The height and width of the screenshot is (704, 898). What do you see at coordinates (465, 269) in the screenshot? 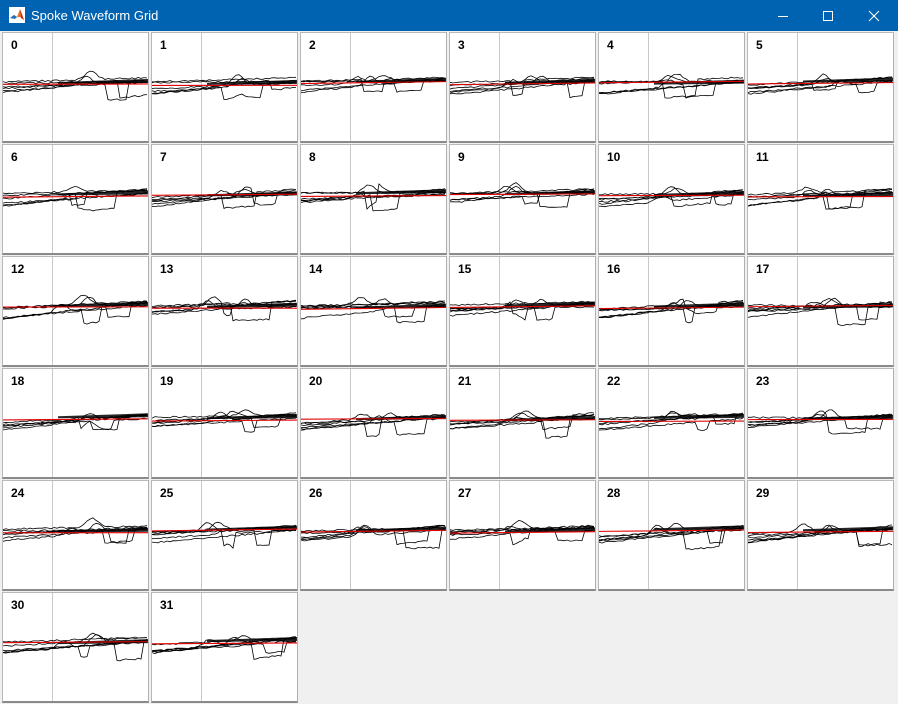
I see `panel-label: 15` at bounding box center [465, 269].